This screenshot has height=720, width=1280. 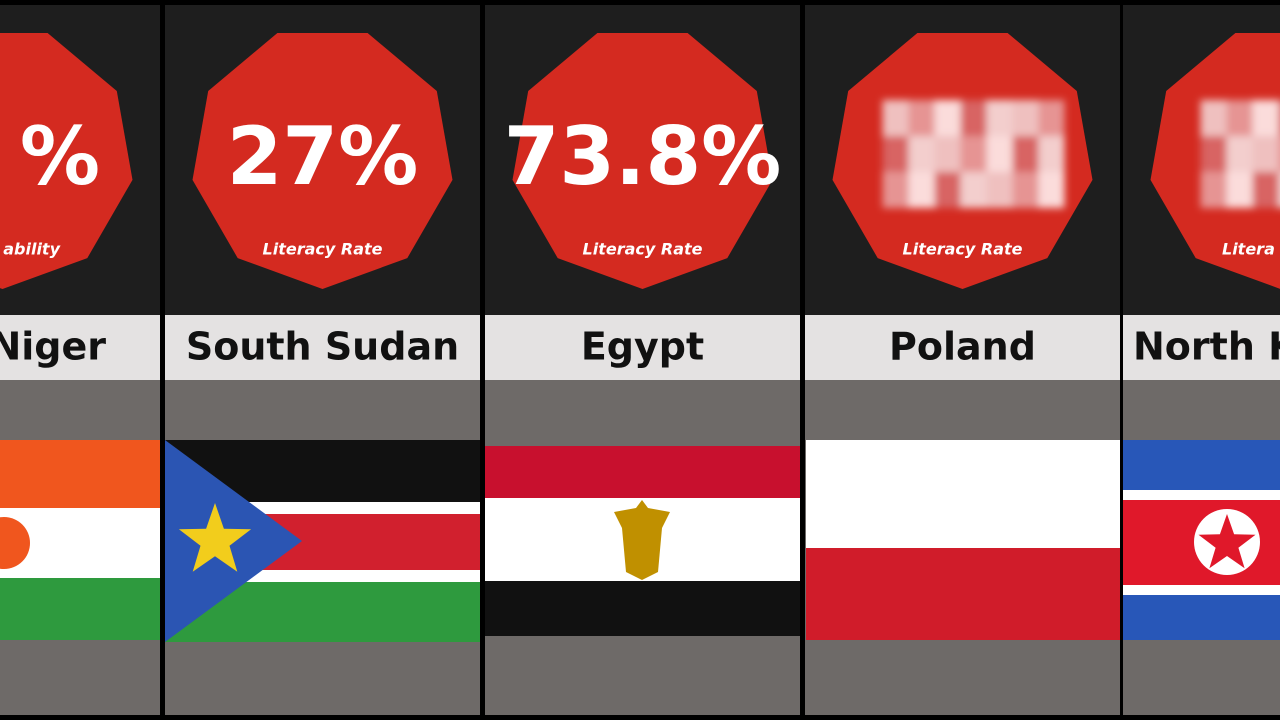 I want to click on value: %, so click(x=60, y=156).